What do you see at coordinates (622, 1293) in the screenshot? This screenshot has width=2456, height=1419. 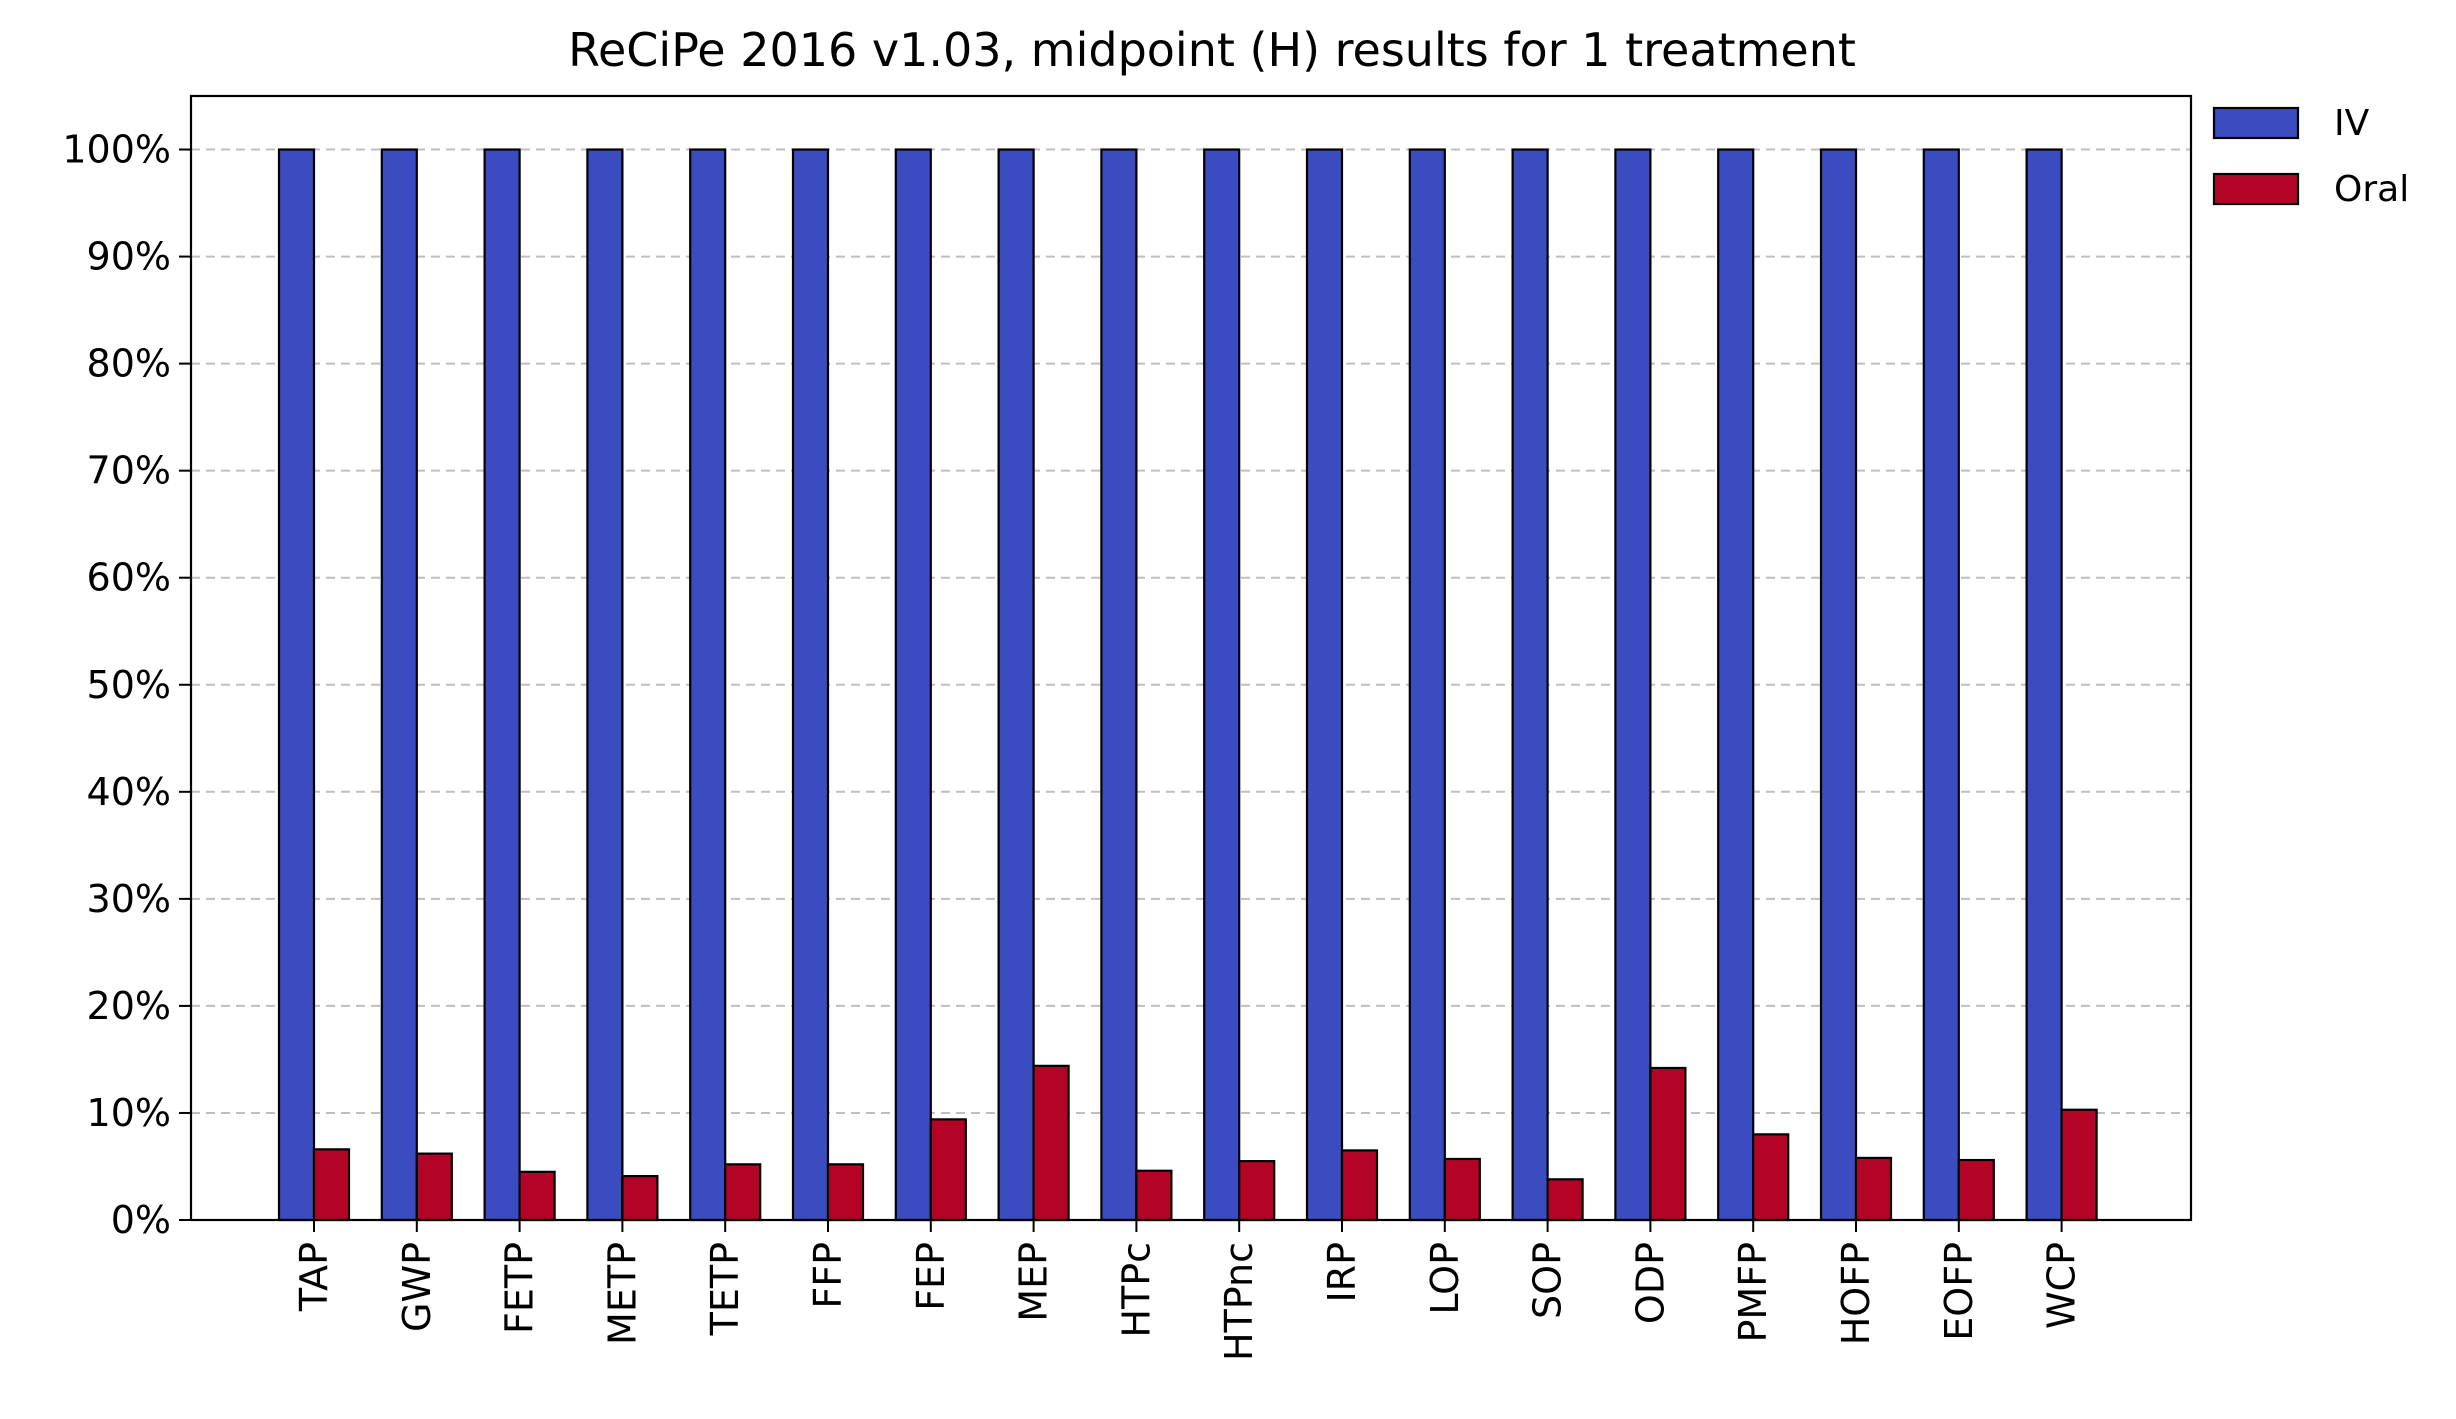 I see `x-tick-label: METP` at bounding box center [622, 1293].